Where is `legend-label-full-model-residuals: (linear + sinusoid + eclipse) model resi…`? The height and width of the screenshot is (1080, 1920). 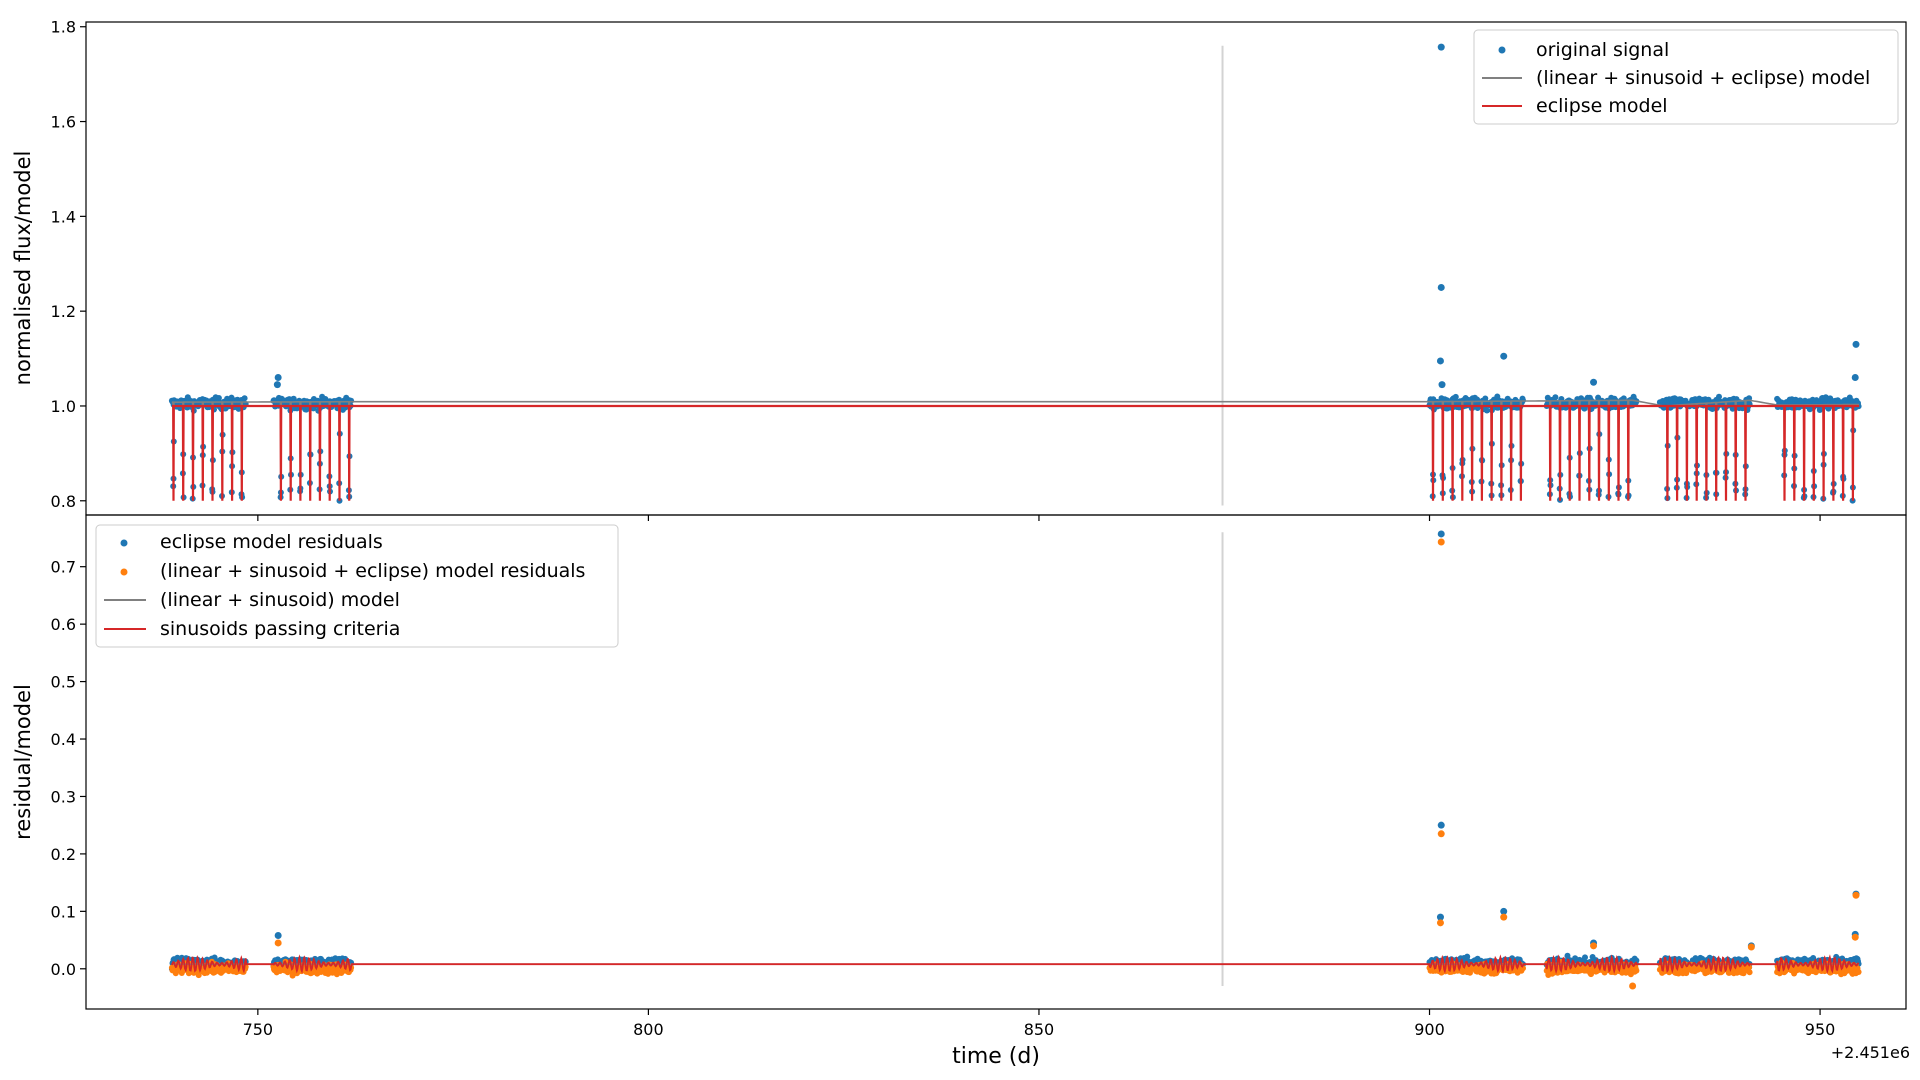 legend-label-full-model-residuals: (linear + sinusoid + eclipse) model resi… is located at coordinates (372, 571).